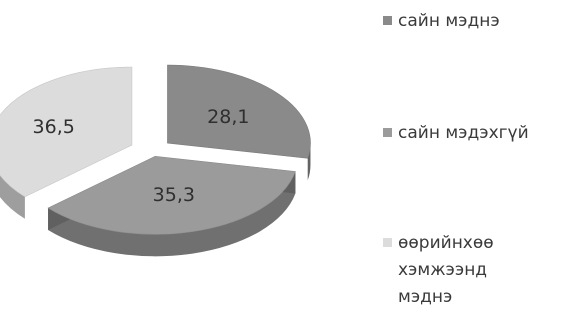  What do you see at coordinates (228, 117) in the screenshot?
I see `data-label-slice-0: 28,1` at bounding box center [228, 117].